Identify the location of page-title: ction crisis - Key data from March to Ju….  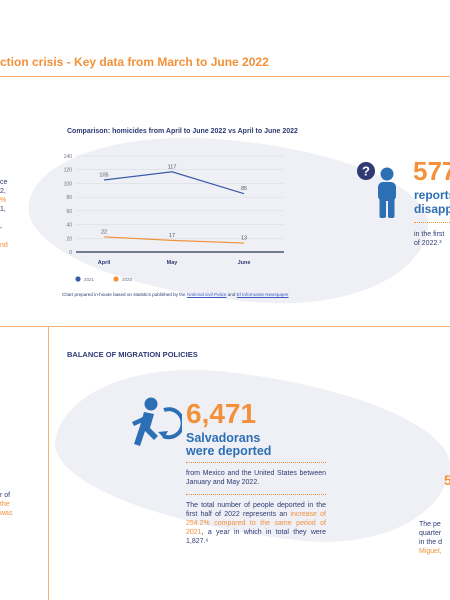
(134, 62).